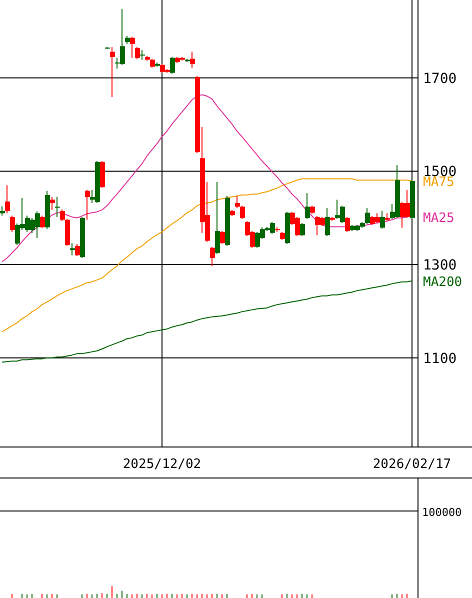 The height and width of the screenshot is (598, 472). Describe the element at coordinates (162, 464) in the screenshot. I see `x-tick-label: 2025/12/02` at that location.